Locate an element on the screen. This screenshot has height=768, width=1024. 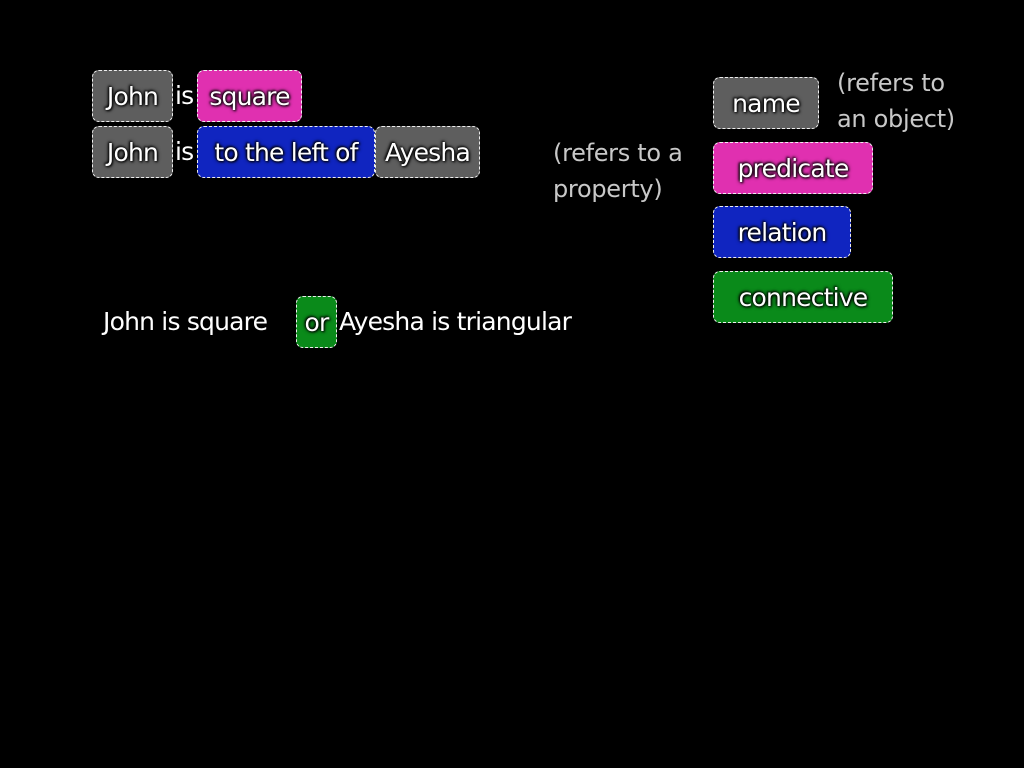
note-refers-to-object: (refers to an object) is located at coordinates (896, 101).